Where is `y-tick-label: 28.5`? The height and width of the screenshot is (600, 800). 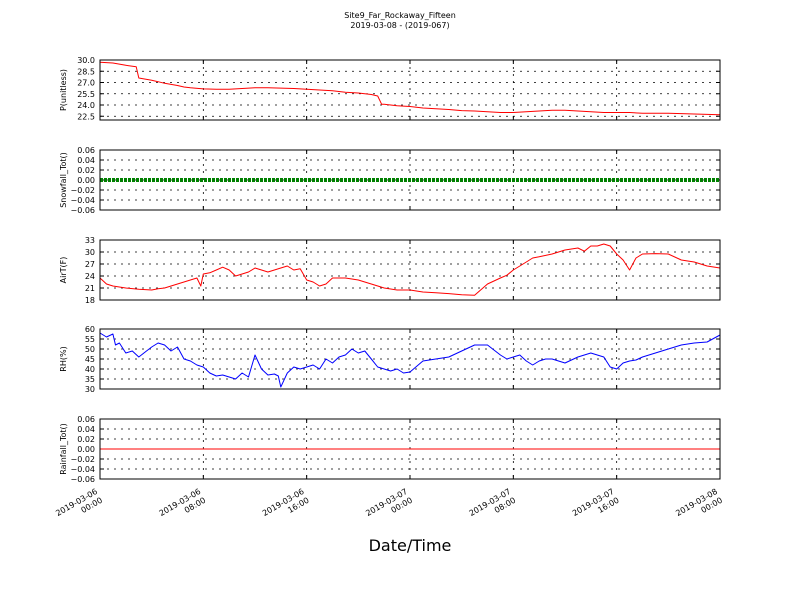
y-tick-label: 28.5 is located at coordinates (86, 71).